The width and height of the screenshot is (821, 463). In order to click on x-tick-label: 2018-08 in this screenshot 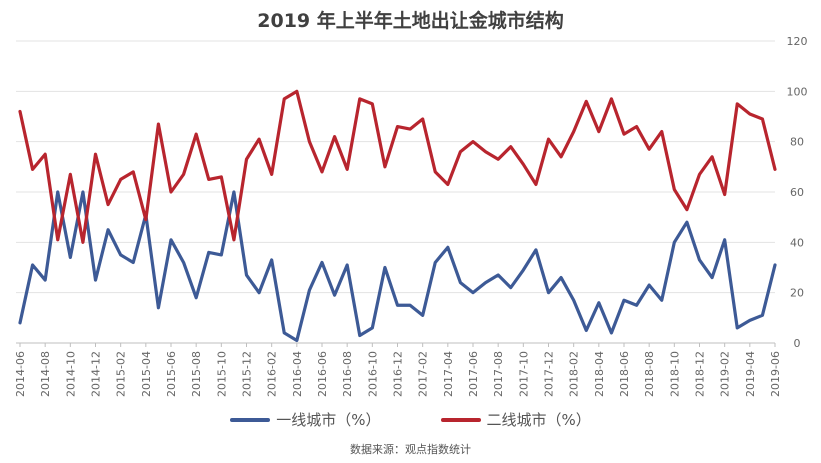, I will do `click(649, 374)`.